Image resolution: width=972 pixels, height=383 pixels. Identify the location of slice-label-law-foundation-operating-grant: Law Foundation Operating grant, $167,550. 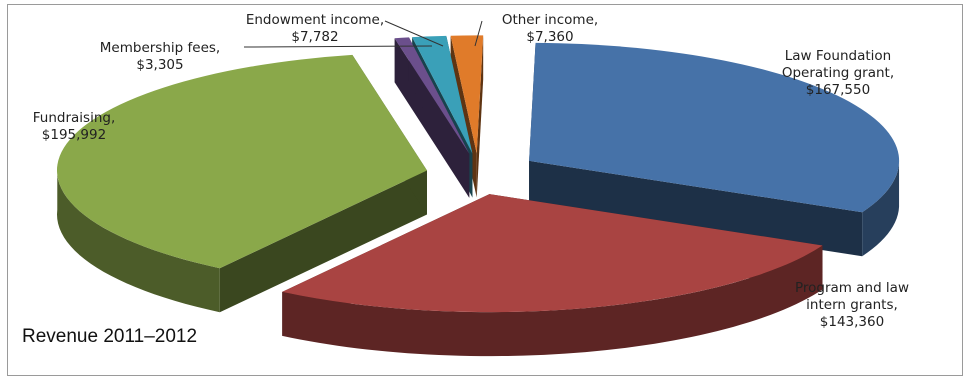
(838, 73).